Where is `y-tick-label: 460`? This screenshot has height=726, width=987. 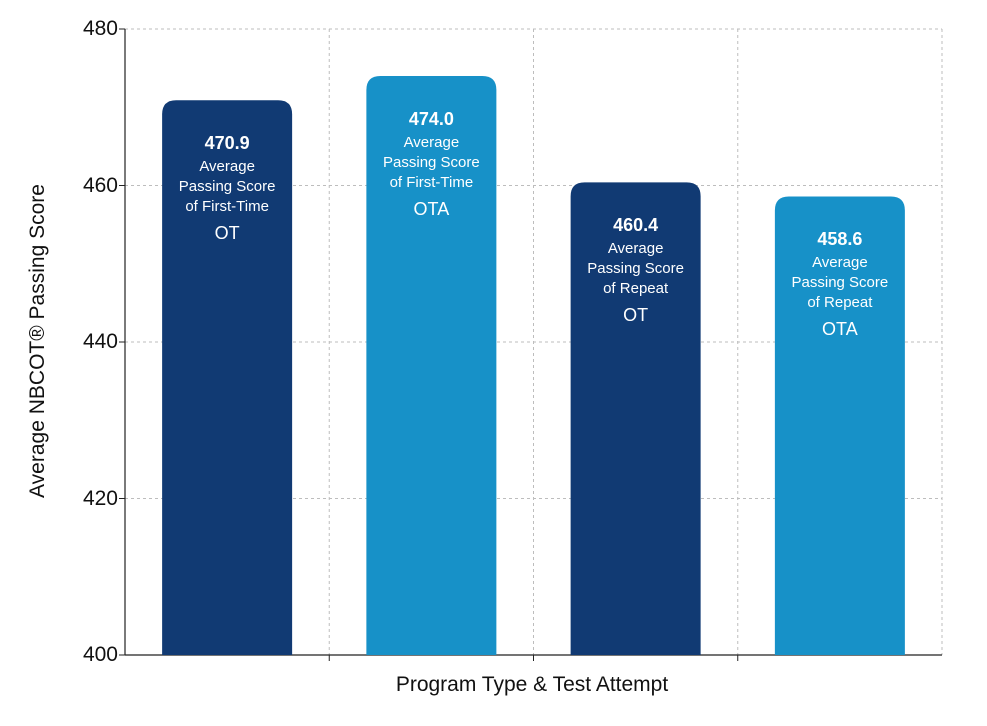
y-tick-label: 460 is located at coordinates (100, 185).